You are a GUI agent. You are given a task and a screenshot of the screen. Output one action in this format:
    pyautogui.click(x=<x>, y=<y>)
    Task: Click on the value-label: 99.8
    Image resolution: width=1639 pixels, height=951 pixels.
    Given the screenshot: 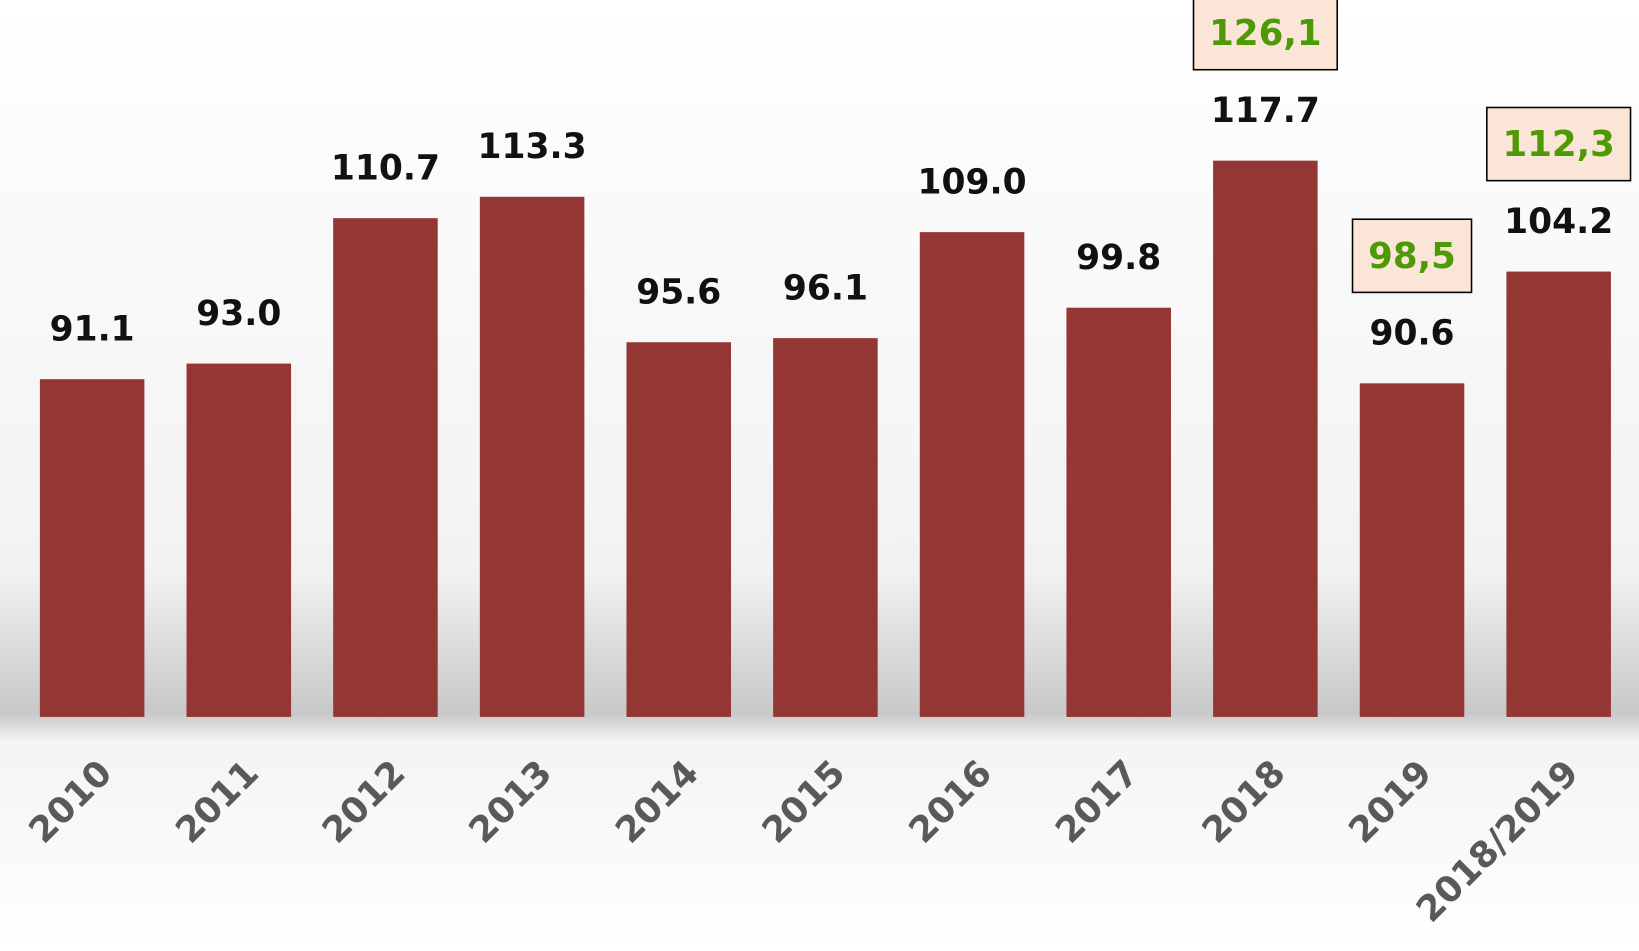 What is the action you would take?
    pyautogui.click(x=1118, y=258)
    